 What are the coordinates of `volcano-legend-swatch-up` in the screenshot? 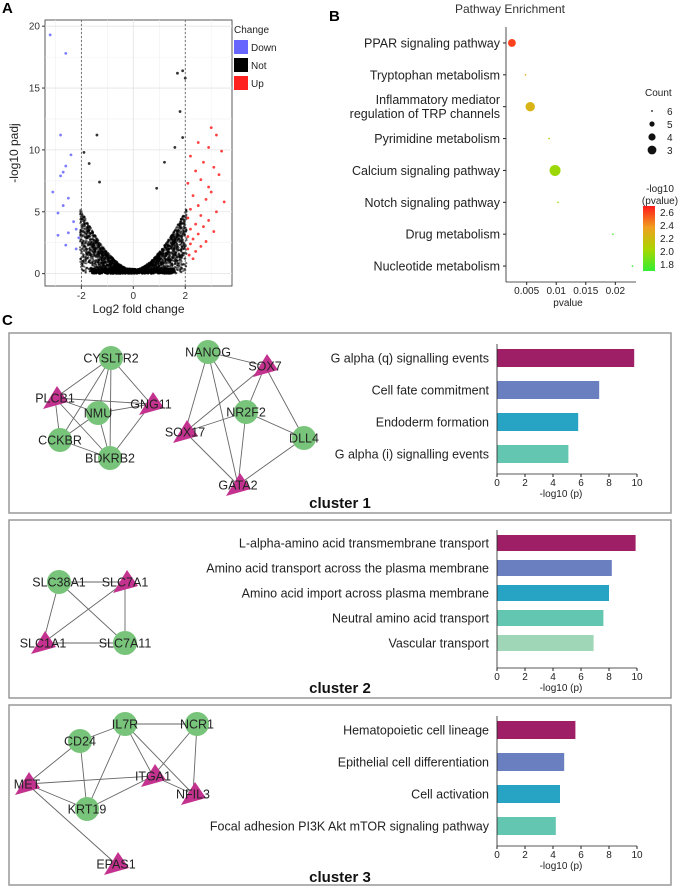 It's located at (241, 83).